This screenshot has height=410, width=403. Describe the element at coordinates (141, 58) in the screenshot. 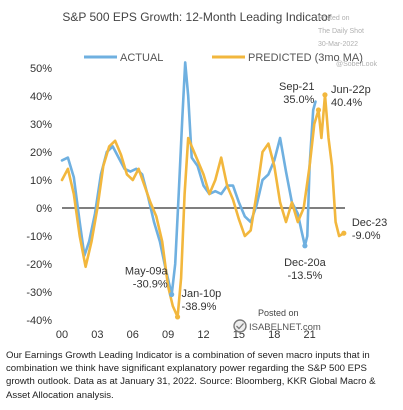

I see `legend-label-actual: ACTUAL` at that location.